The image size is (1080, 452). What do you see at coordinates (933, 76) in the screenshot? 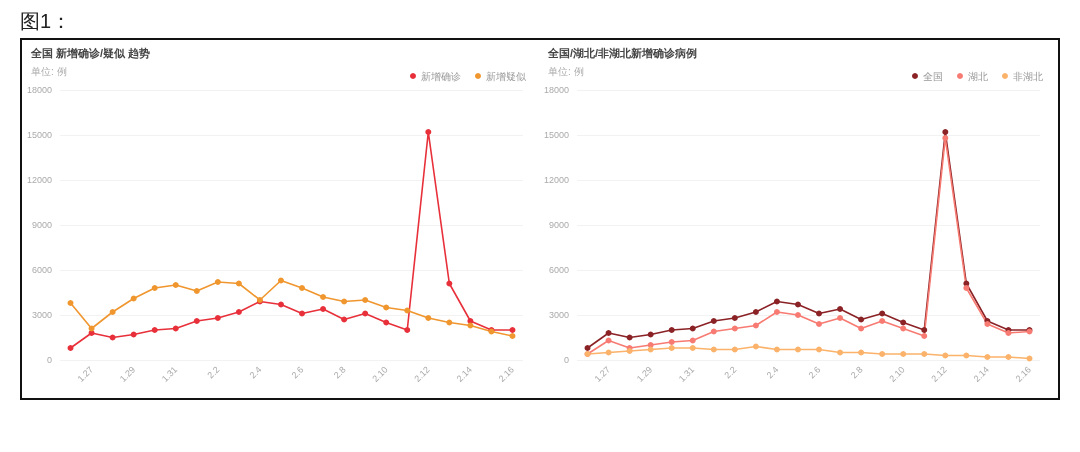
I see `legend-label: 全国` at bounding box center [933, 76].